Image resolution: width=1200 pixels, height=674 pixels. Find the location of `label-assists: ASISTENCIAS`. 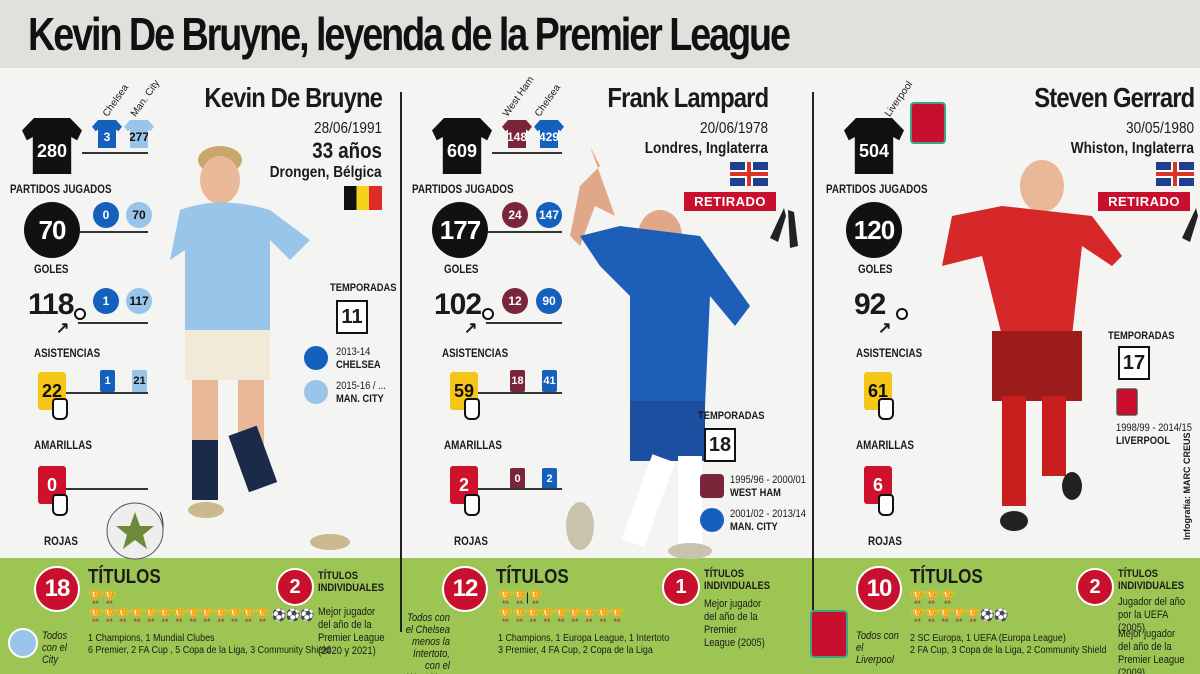

label-assists: ASISTENCIAS is located at coordinates (67, 353).